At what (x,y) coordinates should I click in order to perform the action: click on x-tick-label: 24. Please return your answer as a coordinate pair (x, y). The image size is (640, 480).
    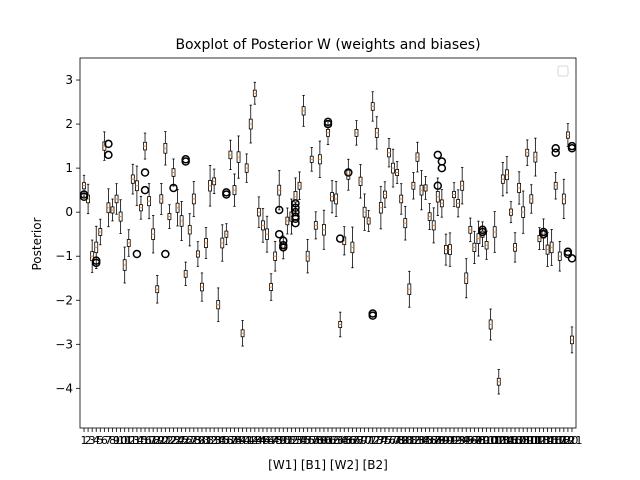
    Looking at the image, I should click on (178, 440).